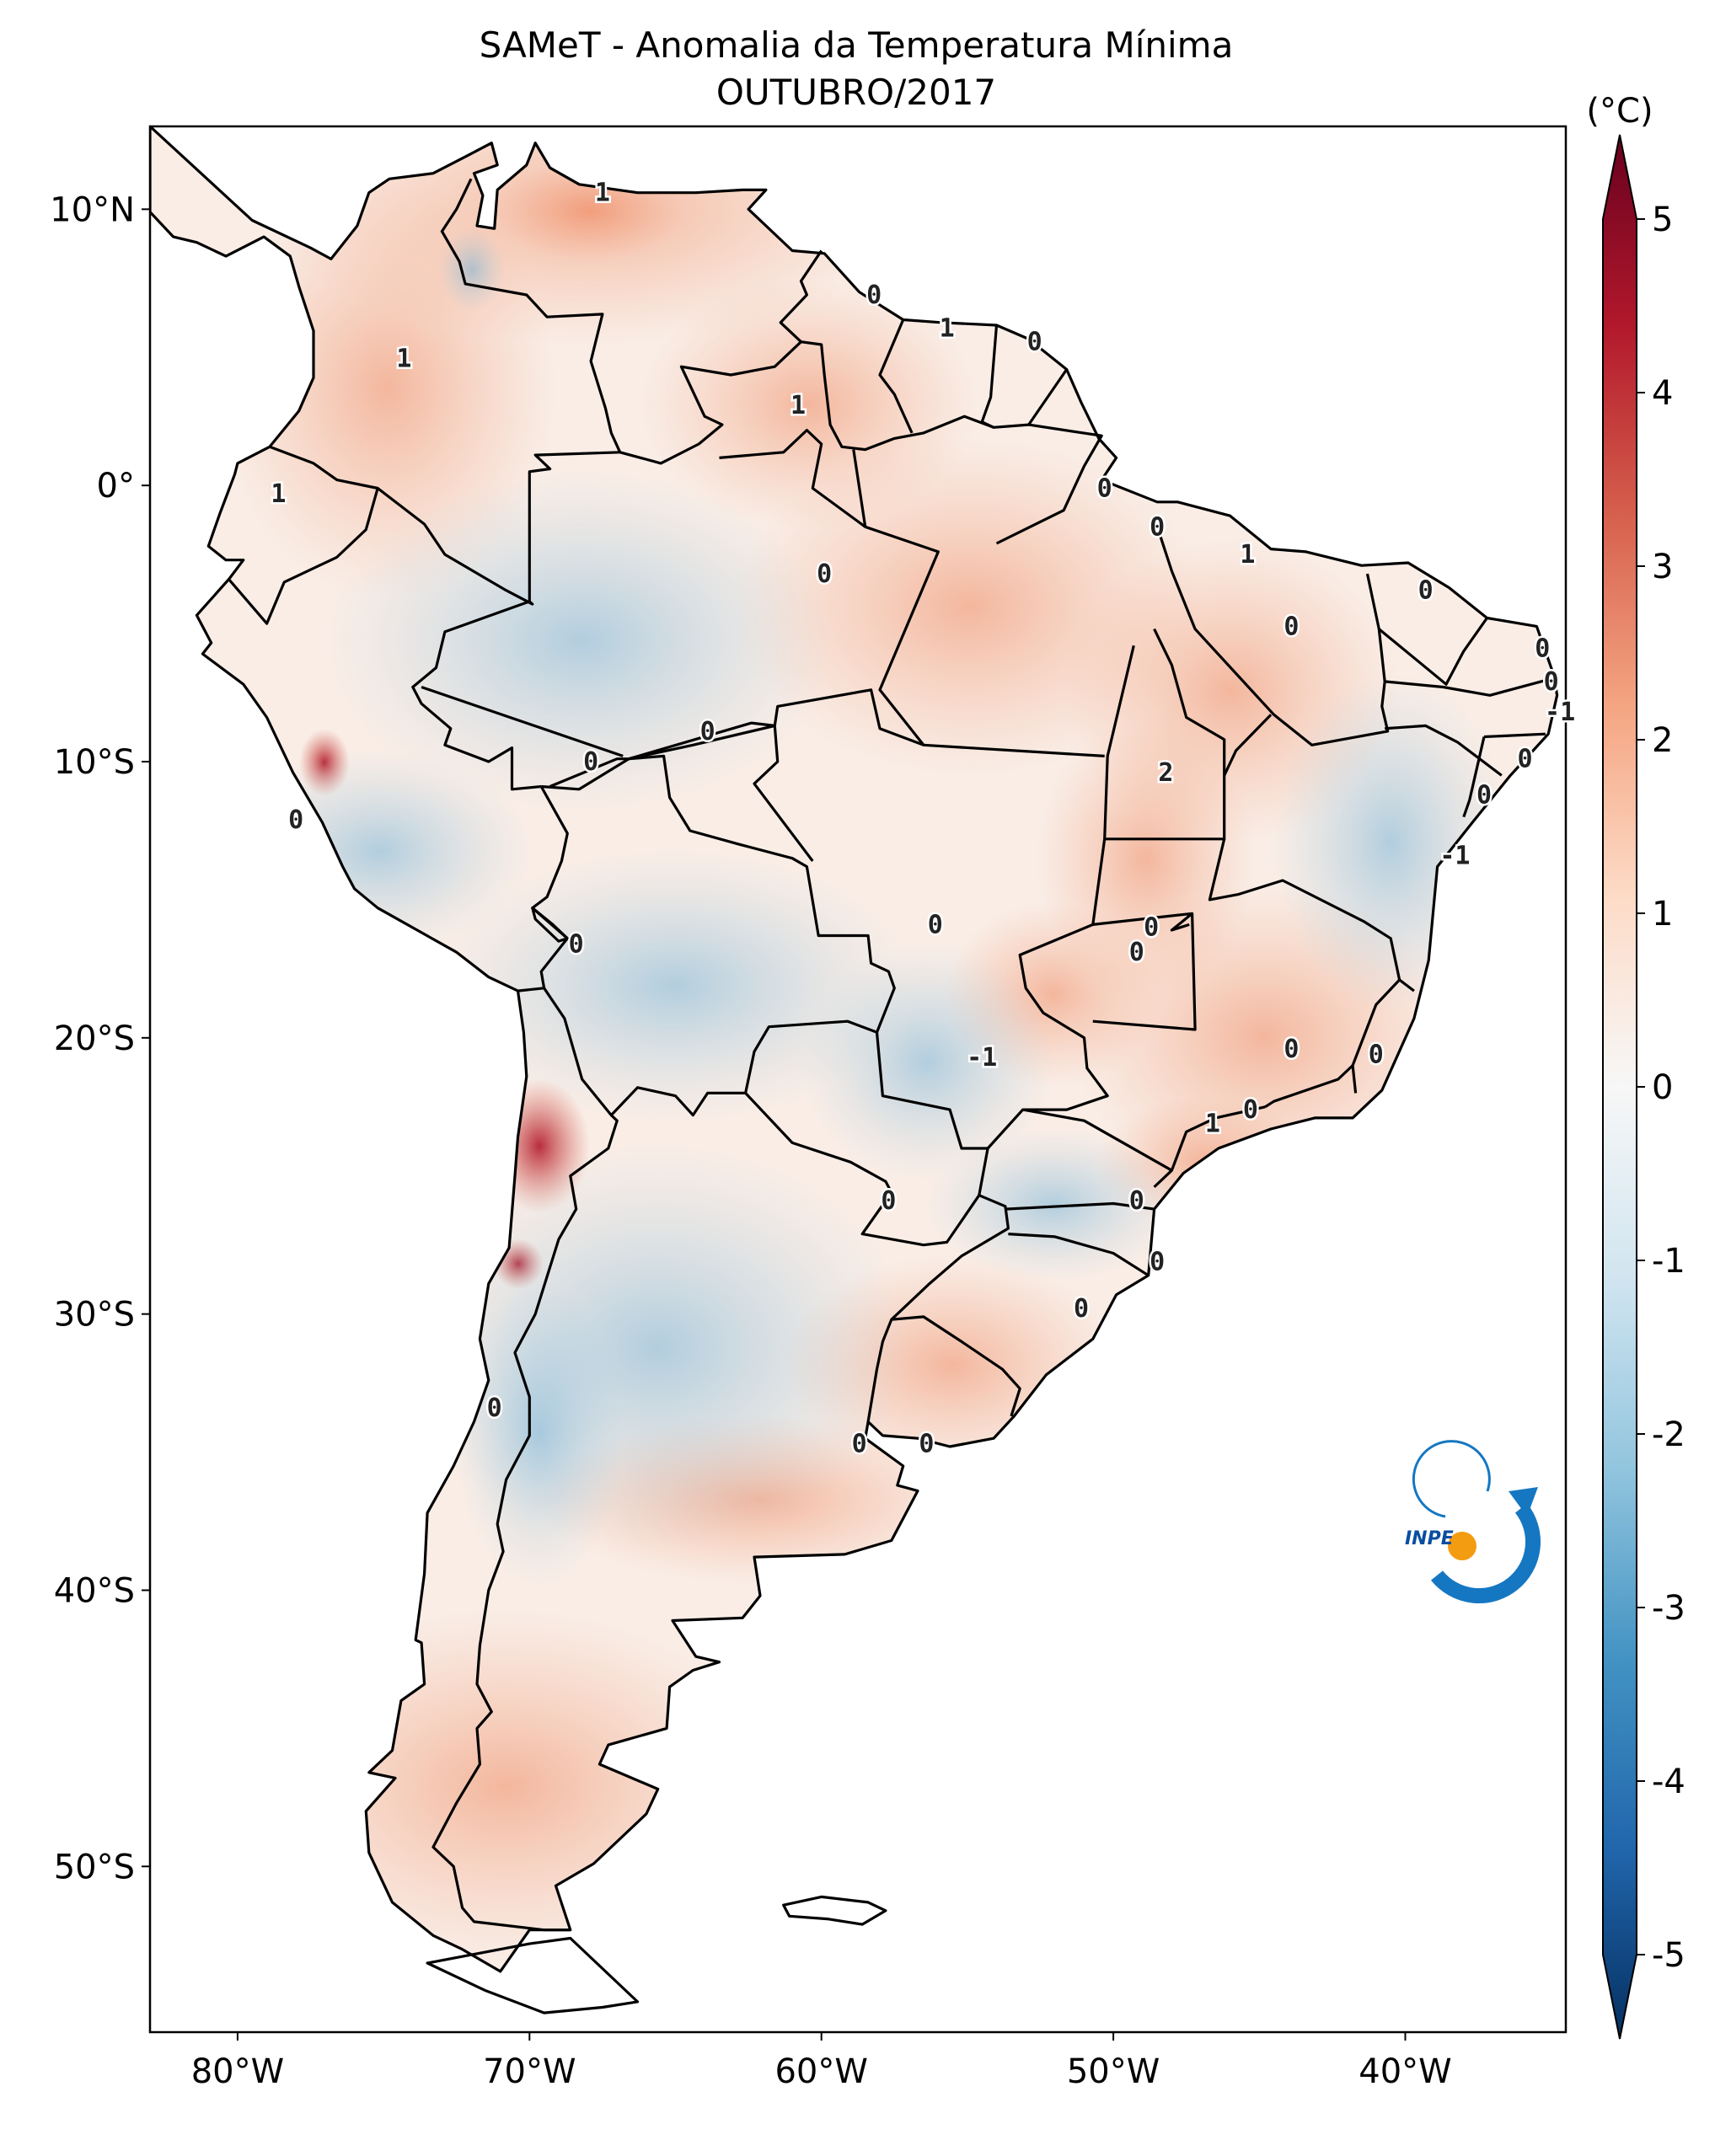 Image resolution: width=1731 pixels, height=2156 pixels. What do you see at coordinates (1662, 220) in the screenshot?
I see `colorbar-tick-label: 5` at bounding box center [1662, 220].